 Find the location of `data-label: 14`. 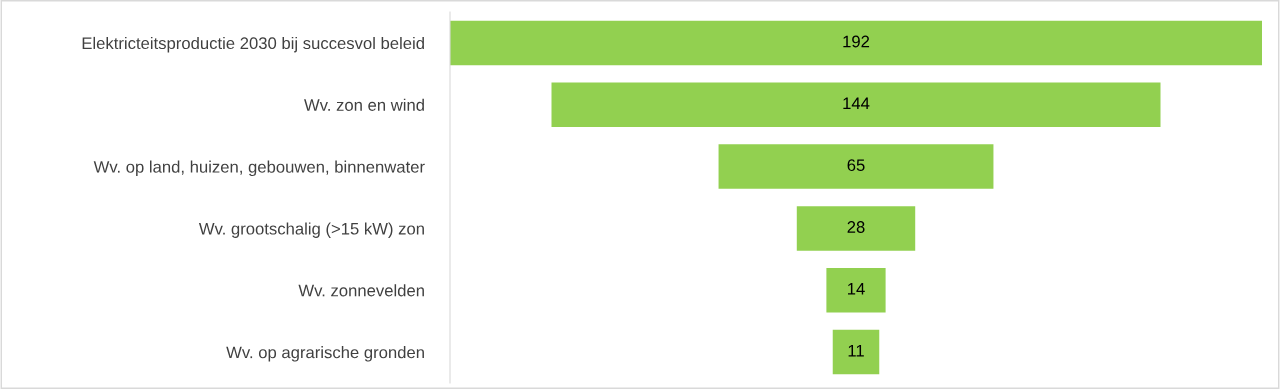

data-label: 14 is located at coordinates (856, 289).